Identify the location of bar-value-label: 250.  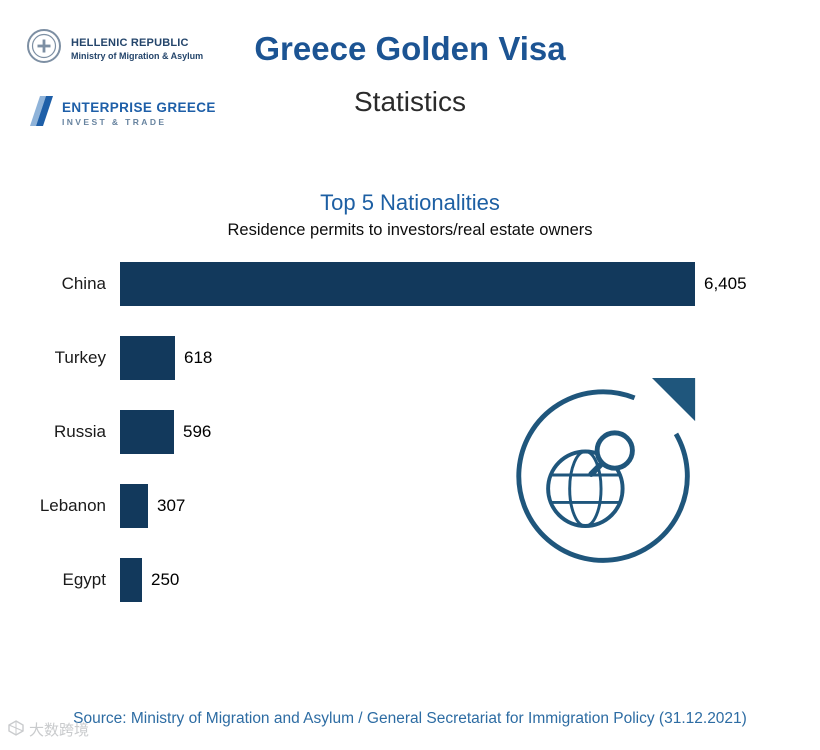
(165, 579).